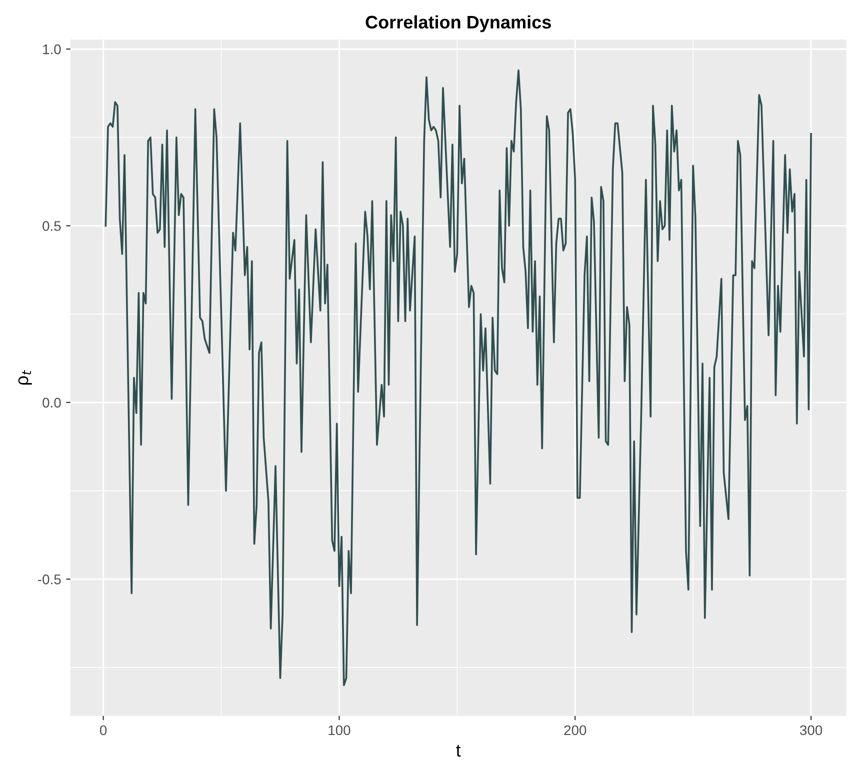 This screenshot has height=760, width=848. What do you see at coordinates (575, 730) in the screenshot?
I see `x-tick-label: 200` at bounding box center [575, 730].